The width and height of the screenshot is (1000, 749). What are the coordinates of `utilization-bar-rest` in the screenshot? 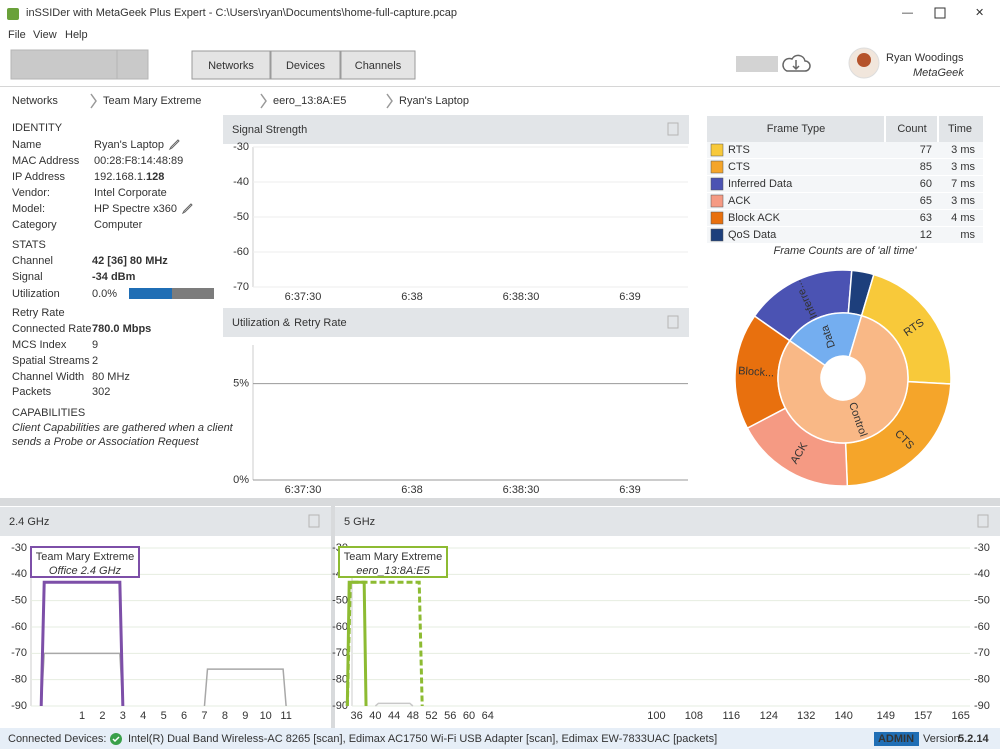 It's located at (193, 293).